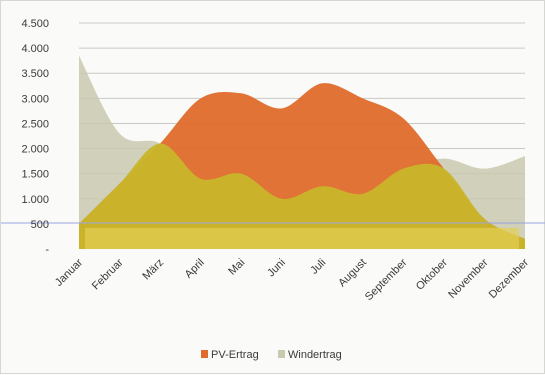 The height and width of the screenshot is (375, 545). Describe the element at coordinates (35, 24) in the screenshot. I see `y-tick-label: 4.500` at that location.